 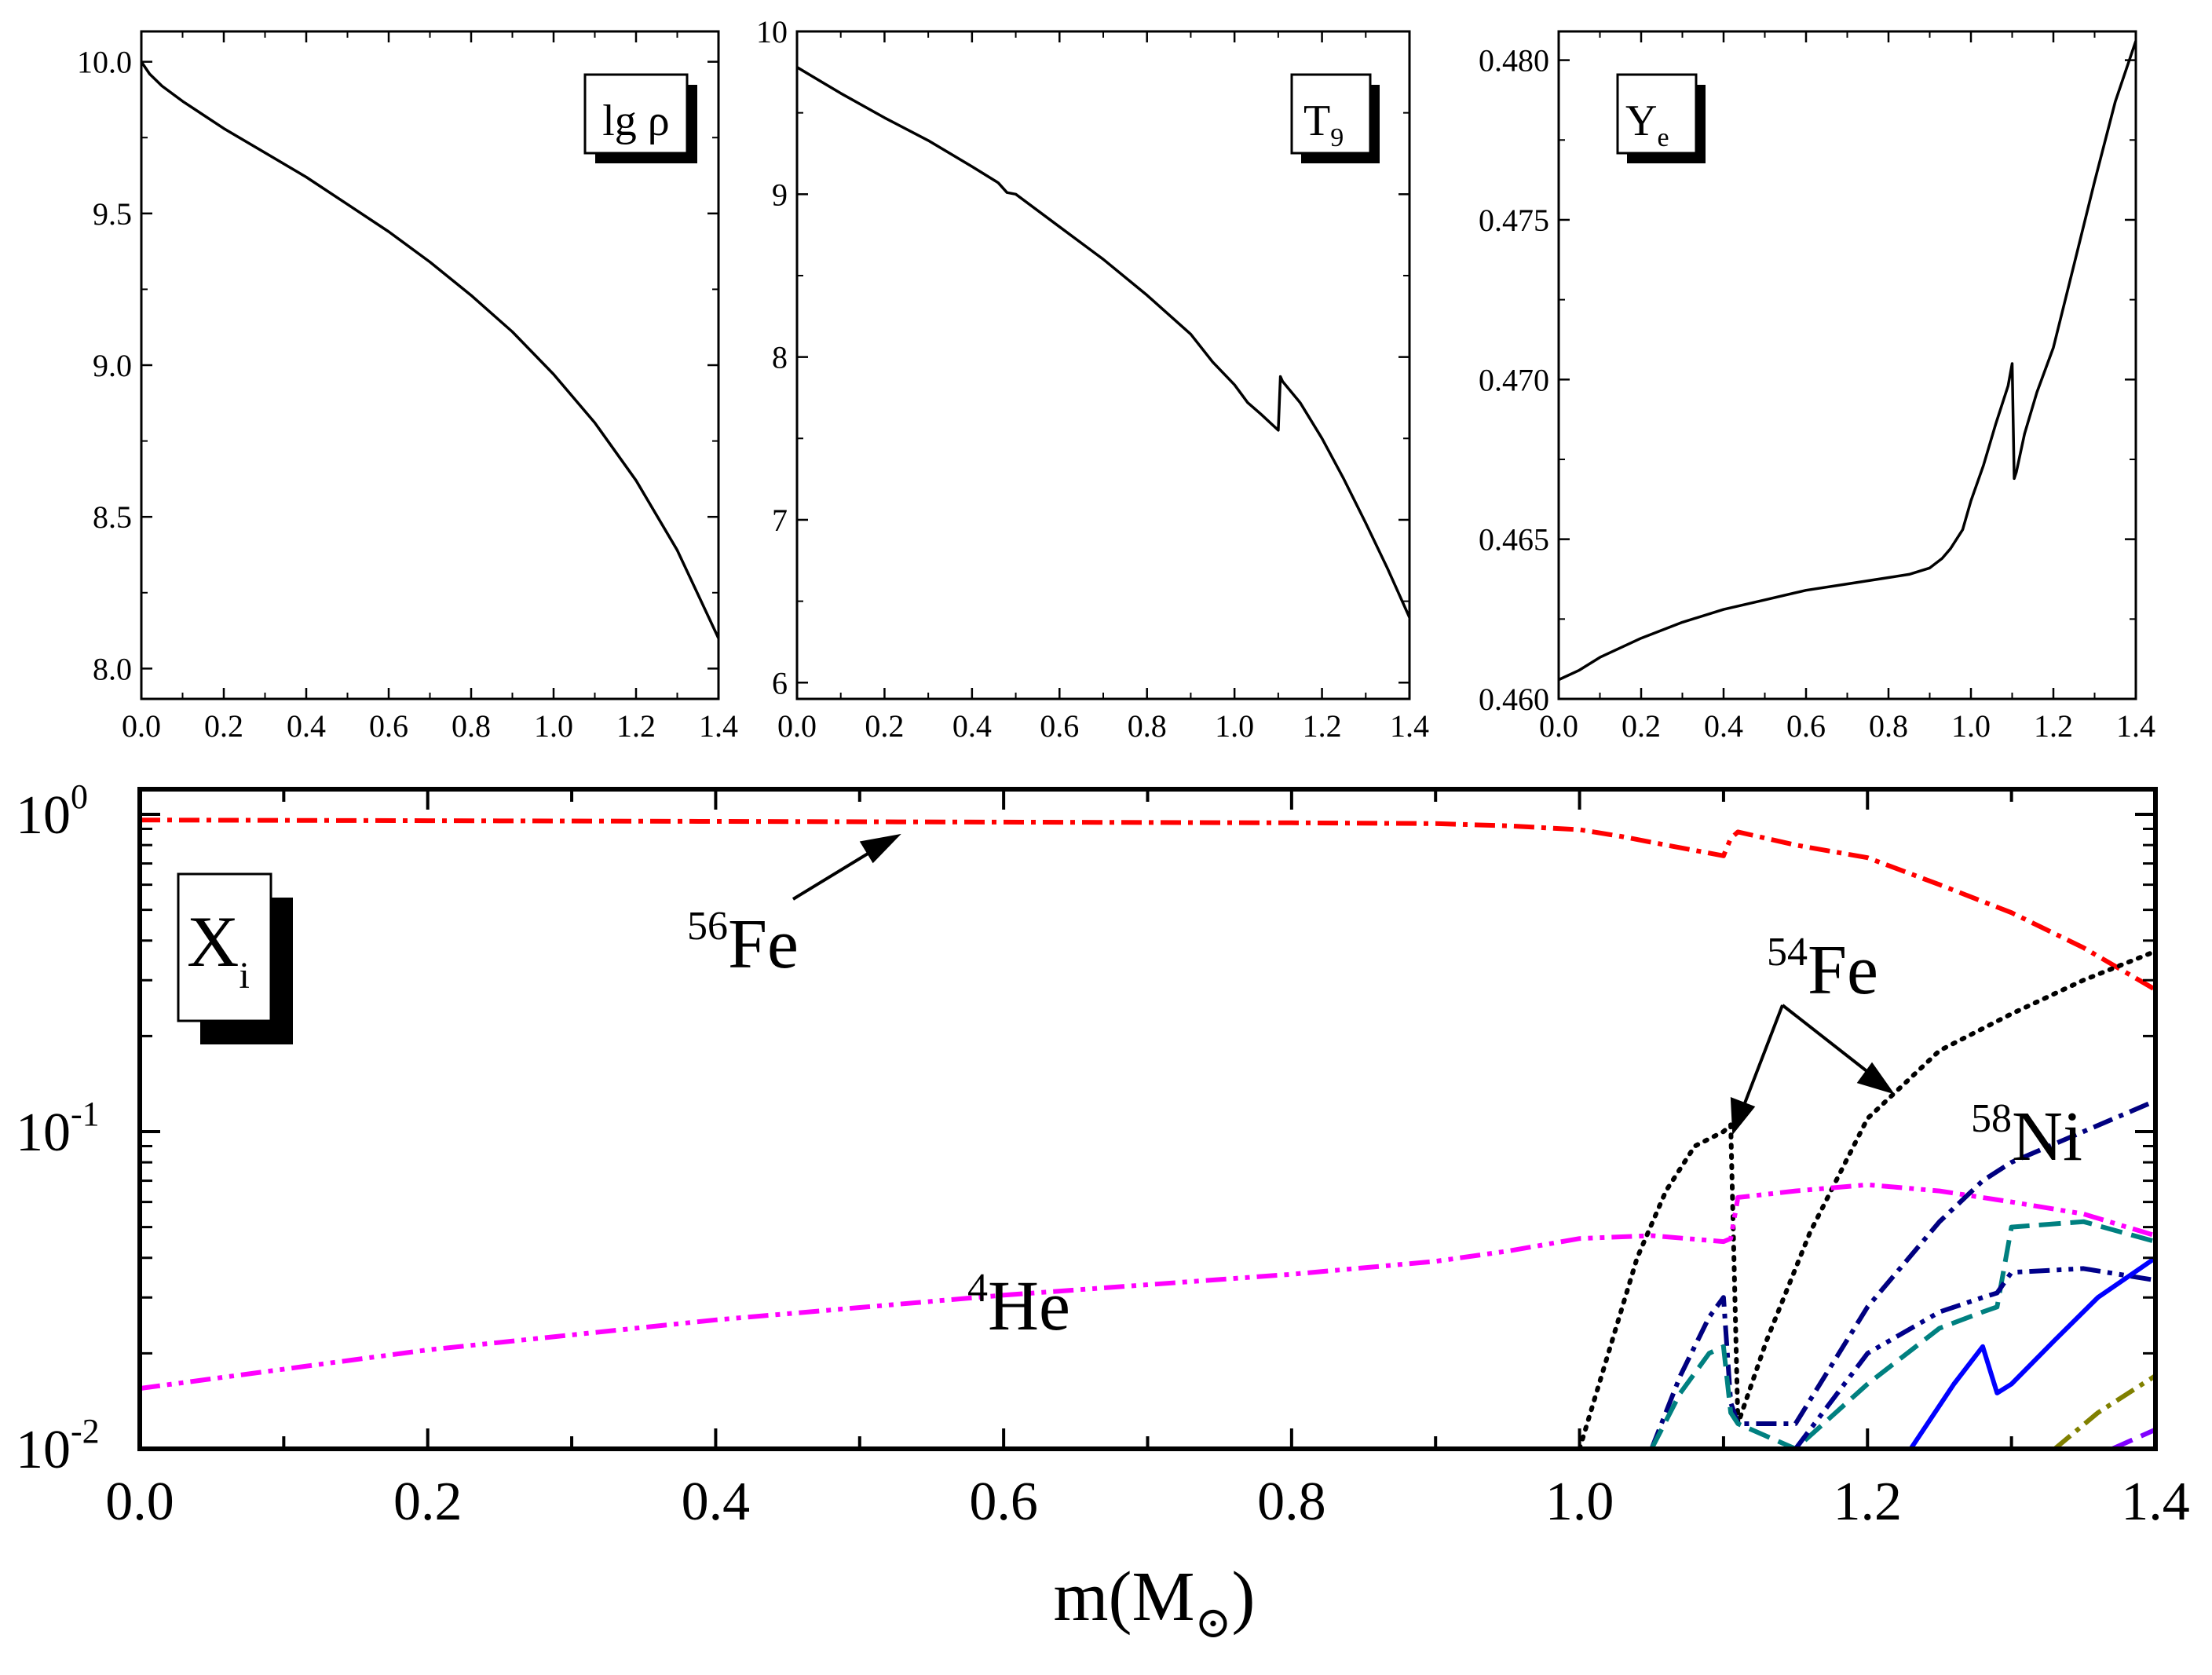 I want to click on annotation-4he: 4He, so click(x=1019, y=1305).